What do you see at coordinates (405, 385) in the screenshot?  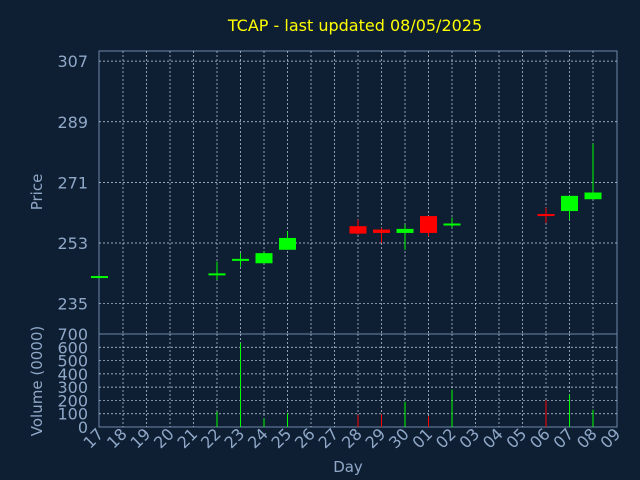 I see `volume-bars` at bounding box center [405, 385].